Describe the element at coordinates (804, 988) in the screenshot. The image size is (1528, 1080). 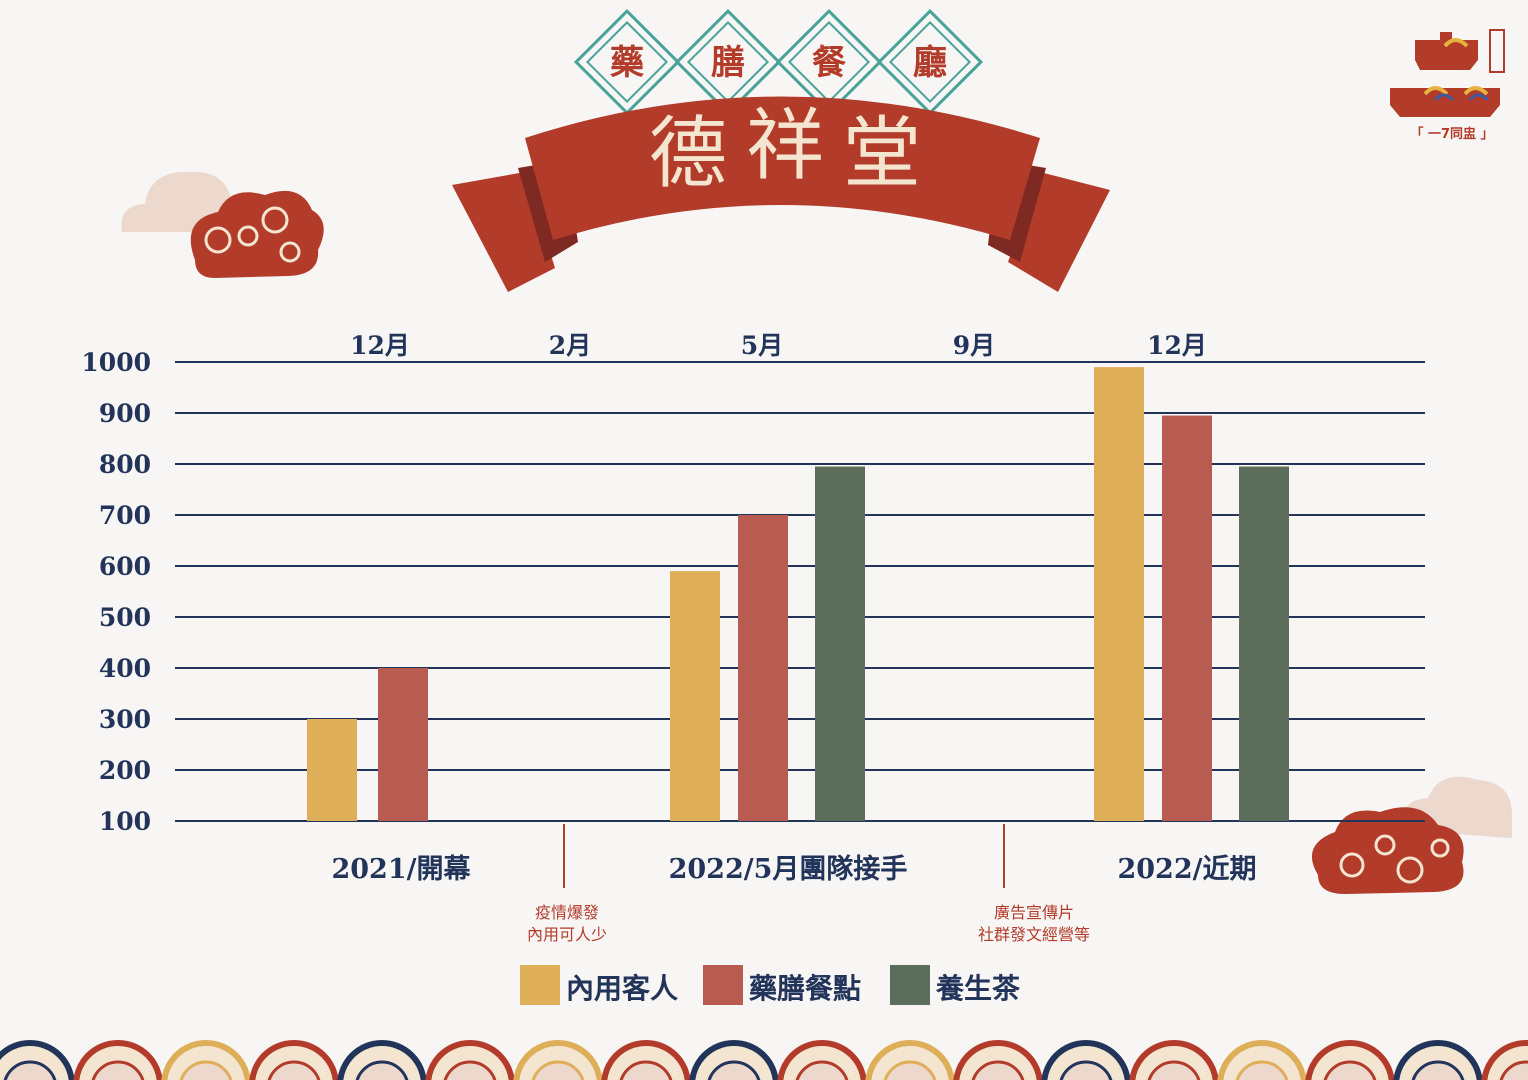
I see `legend-label: 藥膳餐點` at that location.